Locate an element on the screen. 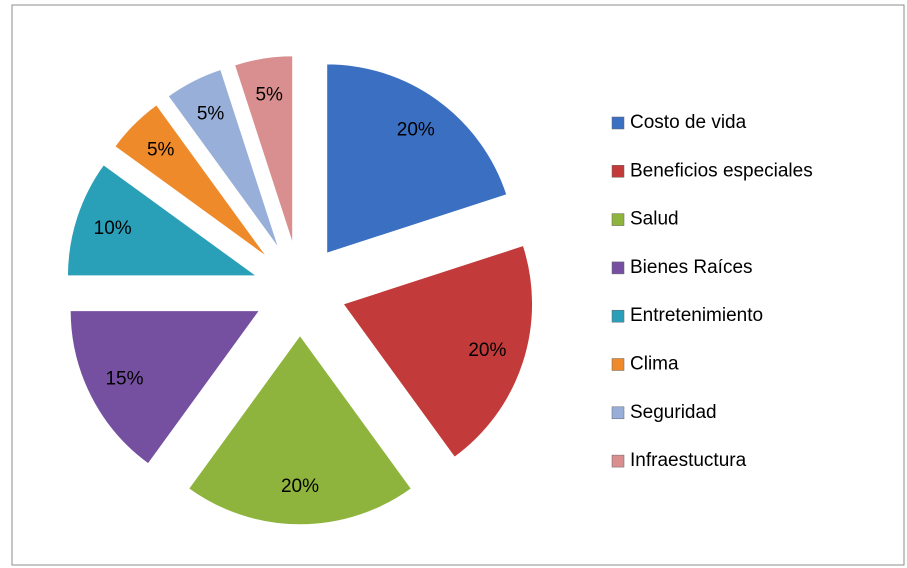 The height and width of the screenshot is (568, 907). legend-label: Costo de vida is located at coordinates (688, 122).